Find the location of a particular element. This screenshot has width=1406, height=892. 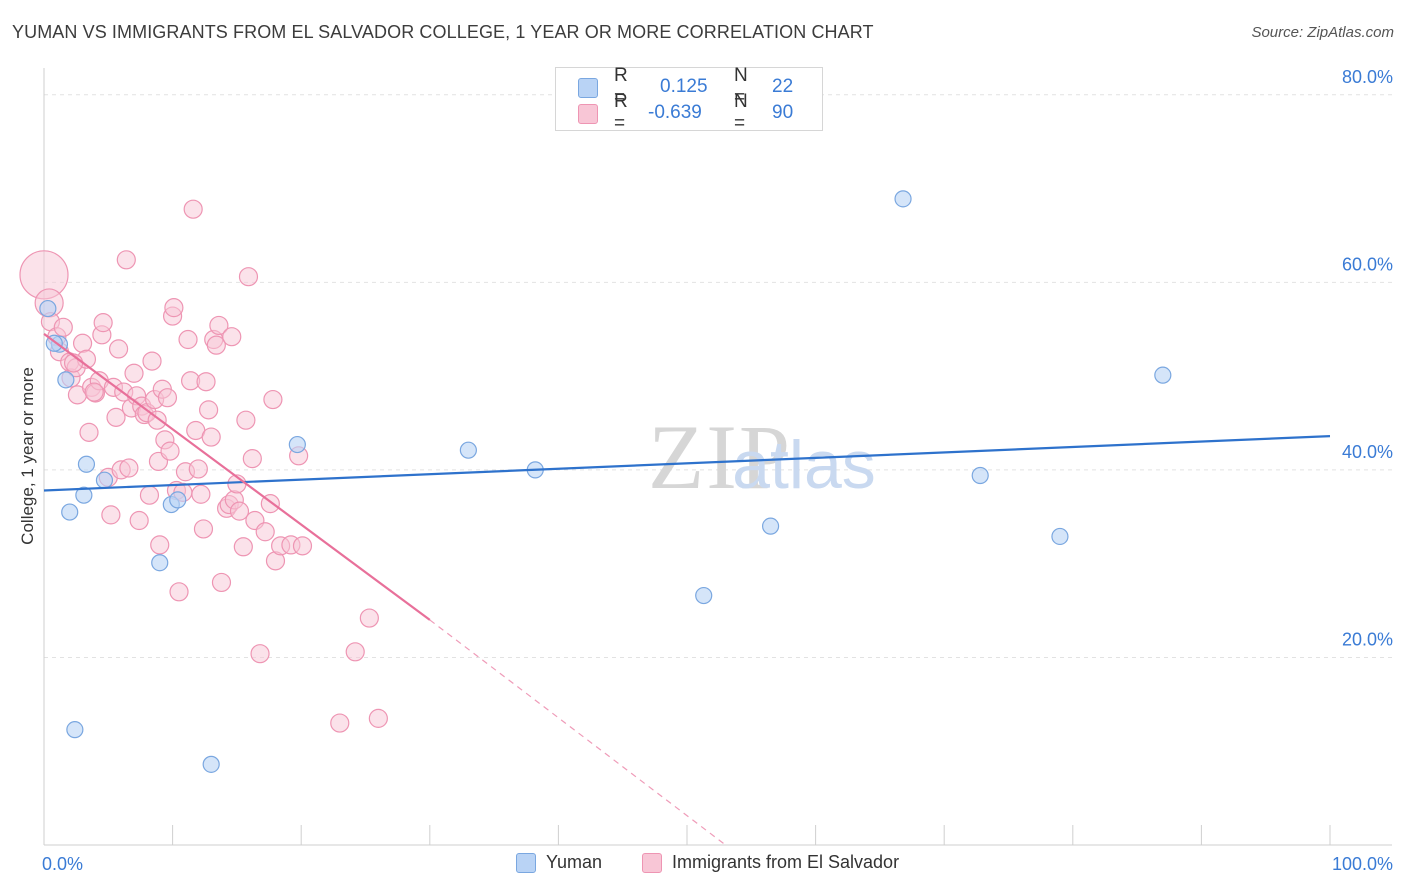

legend-item-salvador: Immigrants from El Salvador is located at coordinates (770, 862).